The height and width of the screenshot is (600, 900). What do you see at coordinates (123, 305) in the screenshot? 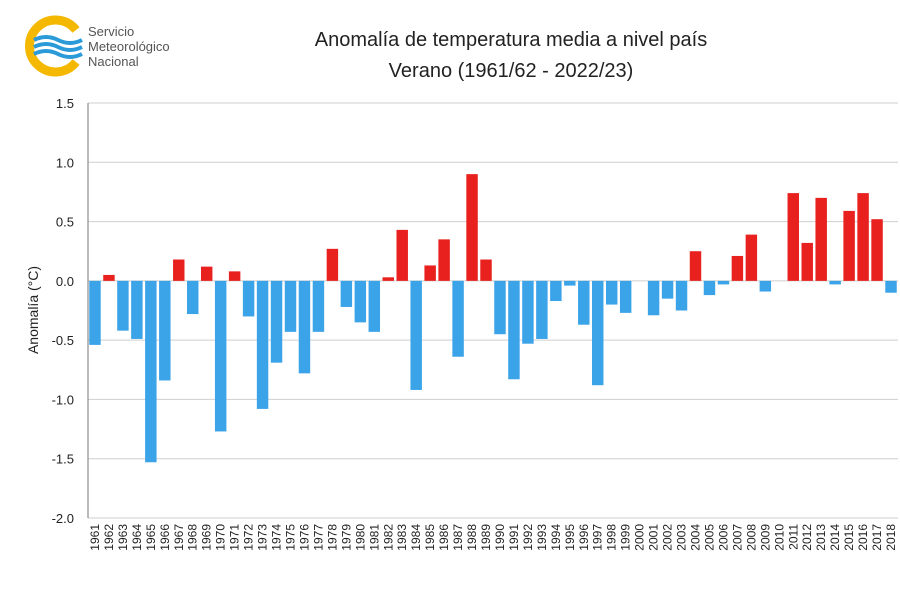
I see `bar-1963` at bounding box center [123, 305].